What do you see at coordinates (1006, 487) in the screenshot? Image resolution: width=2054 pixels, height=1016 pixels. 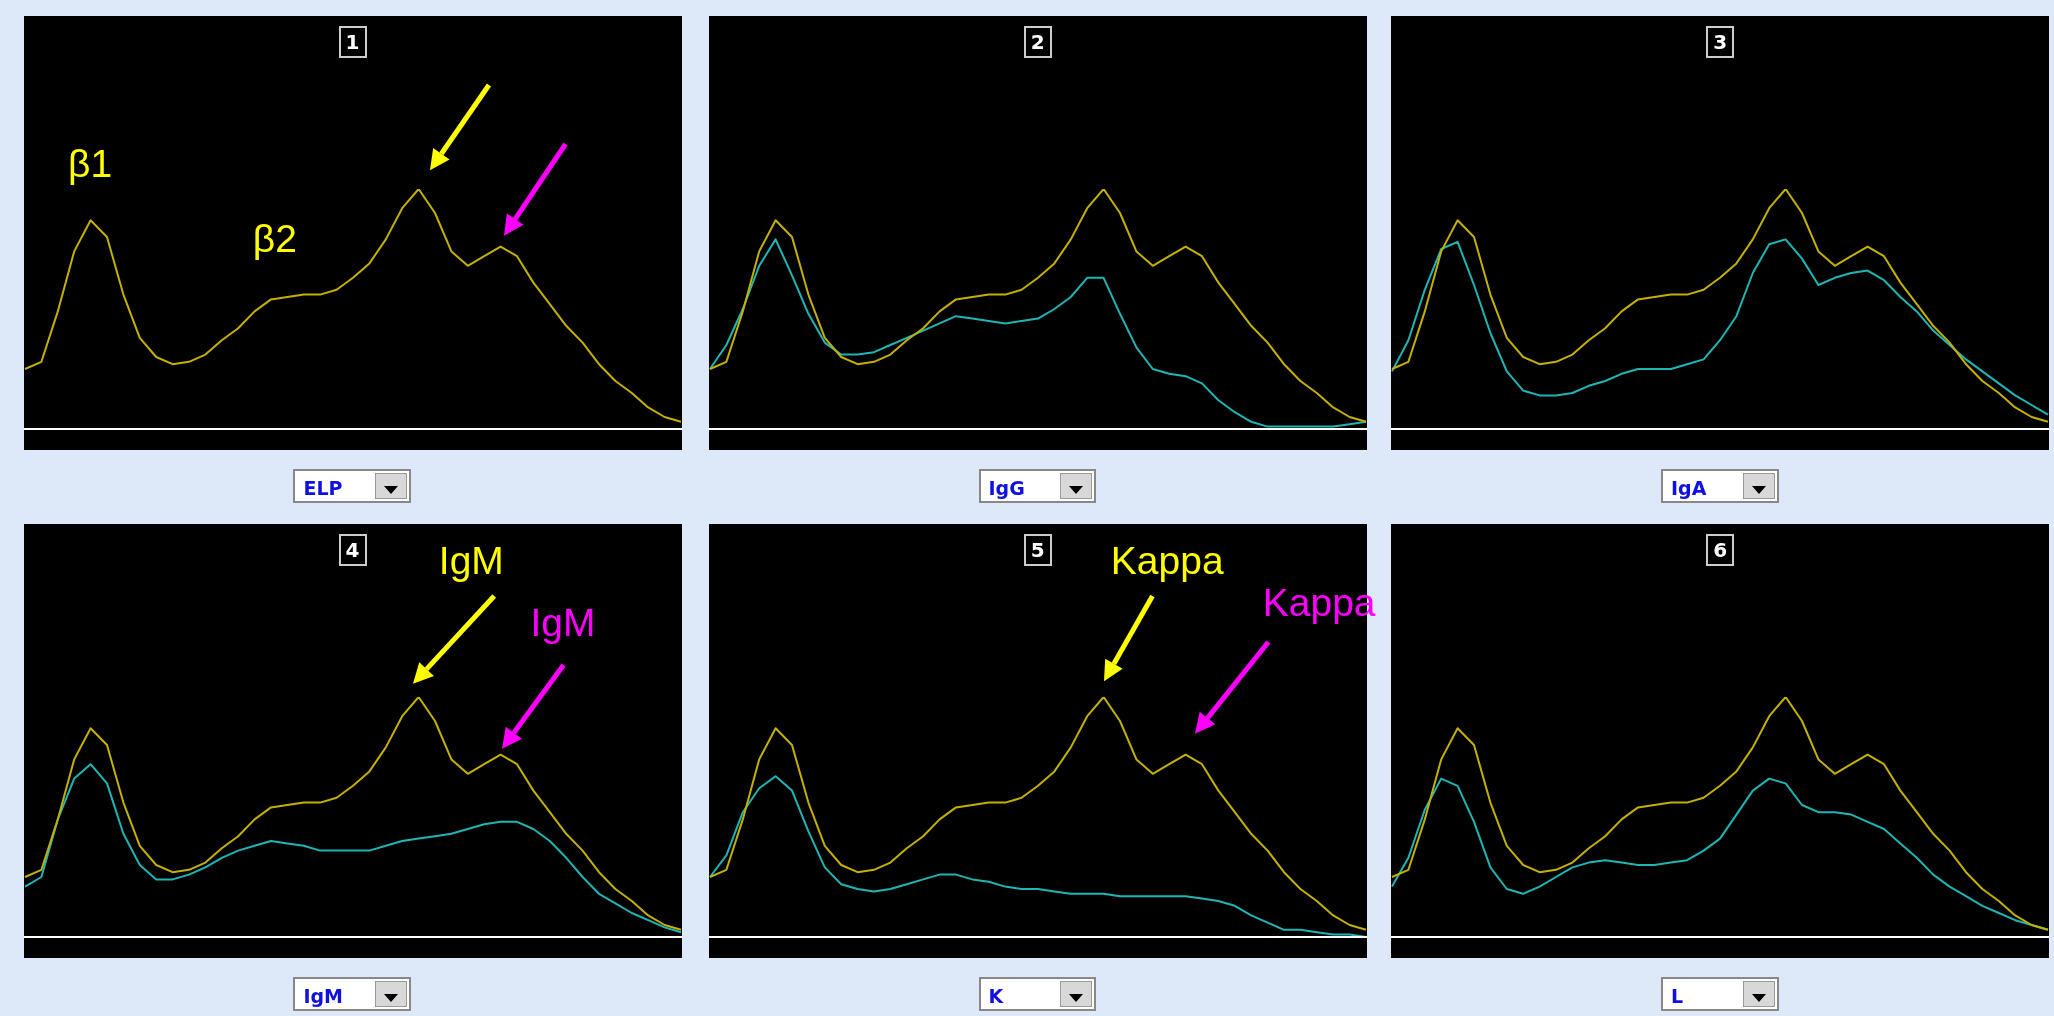 I see `x-axis-title: IgG` at bounding box center [1006, 487].